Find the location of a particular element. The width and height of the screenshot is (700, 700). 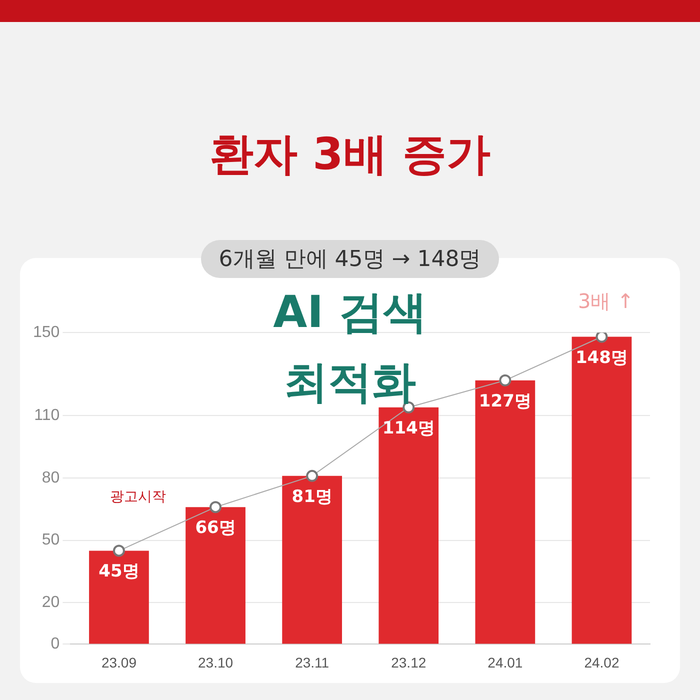

chart-title: 환자 3배 증가 is located at coordinates (350, 155).